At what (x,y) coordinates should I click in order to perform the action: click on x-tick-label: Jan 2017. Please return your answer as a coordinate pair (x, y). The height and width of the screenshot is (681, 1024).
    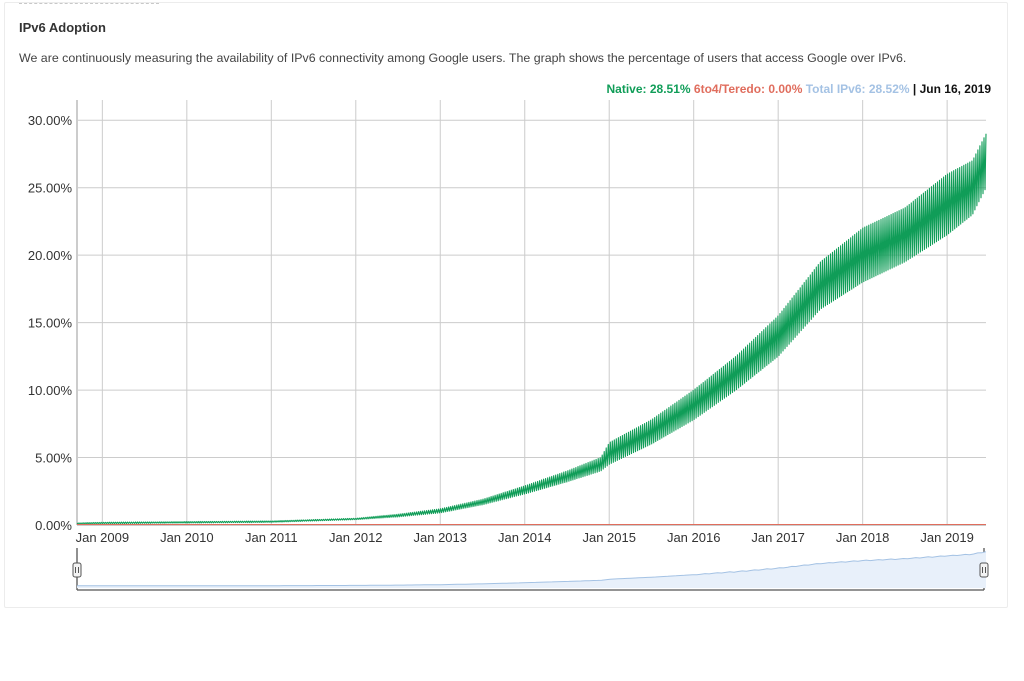
    Looking at the image, I should click on (778, 537).